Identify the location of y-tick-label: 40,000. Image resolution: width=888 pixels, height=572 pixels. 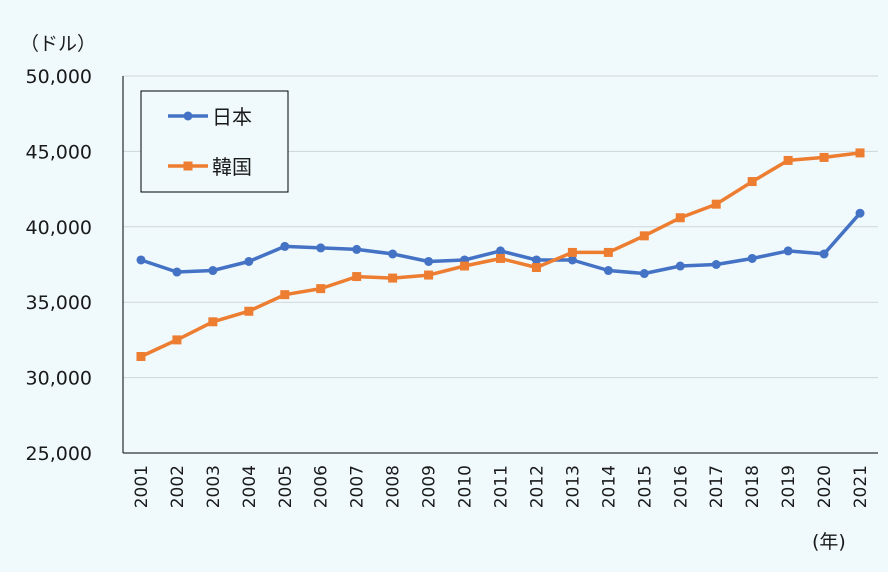
(59, 228).